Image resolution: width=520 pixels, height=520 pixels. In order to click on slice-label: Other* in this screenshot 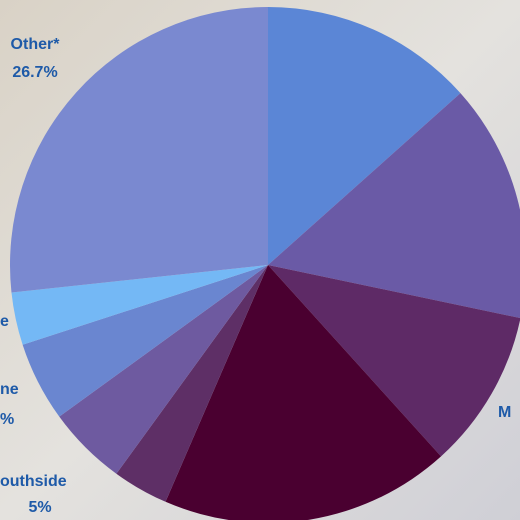, I will do `click(36, 44)`.